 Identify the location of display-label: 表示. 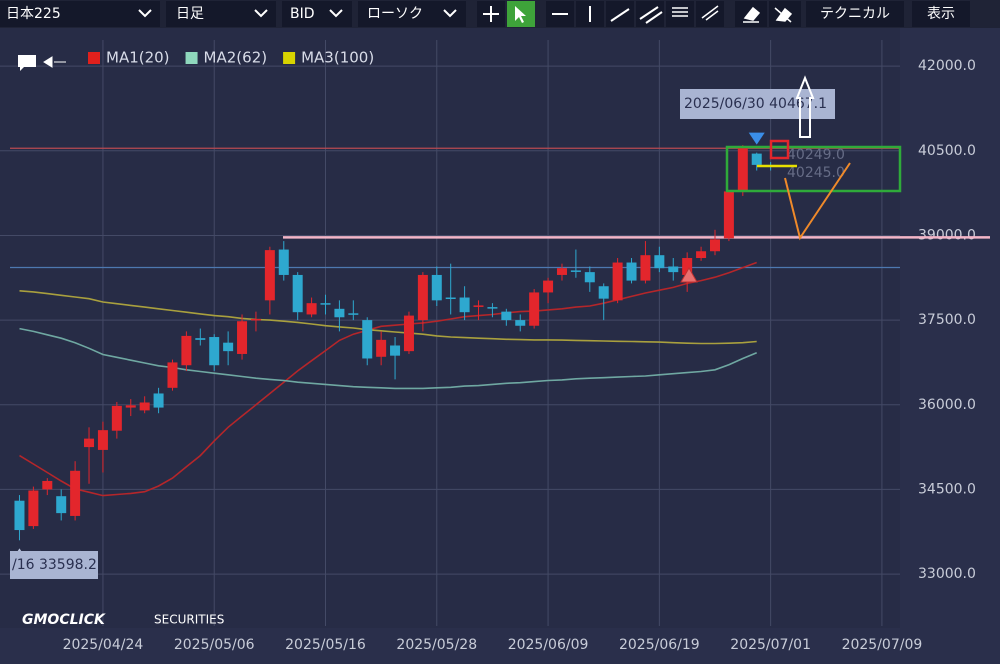
(941, 14).